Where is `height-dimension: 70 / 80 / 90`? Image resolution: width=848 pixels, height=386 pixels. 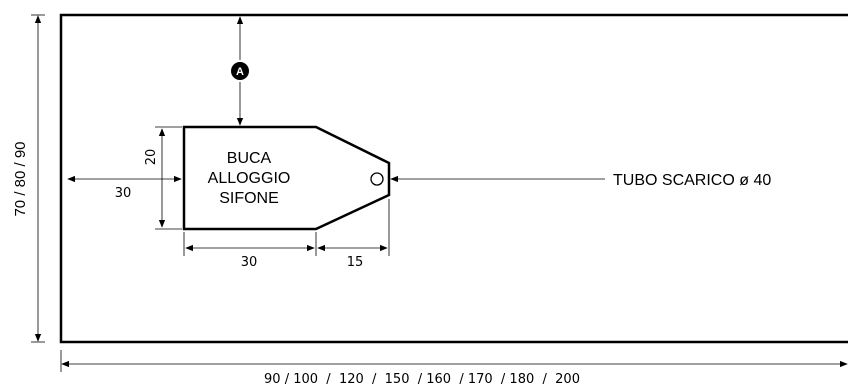
height-dimension: 70 / 80 / 90 is located at coordinates (28, 178).